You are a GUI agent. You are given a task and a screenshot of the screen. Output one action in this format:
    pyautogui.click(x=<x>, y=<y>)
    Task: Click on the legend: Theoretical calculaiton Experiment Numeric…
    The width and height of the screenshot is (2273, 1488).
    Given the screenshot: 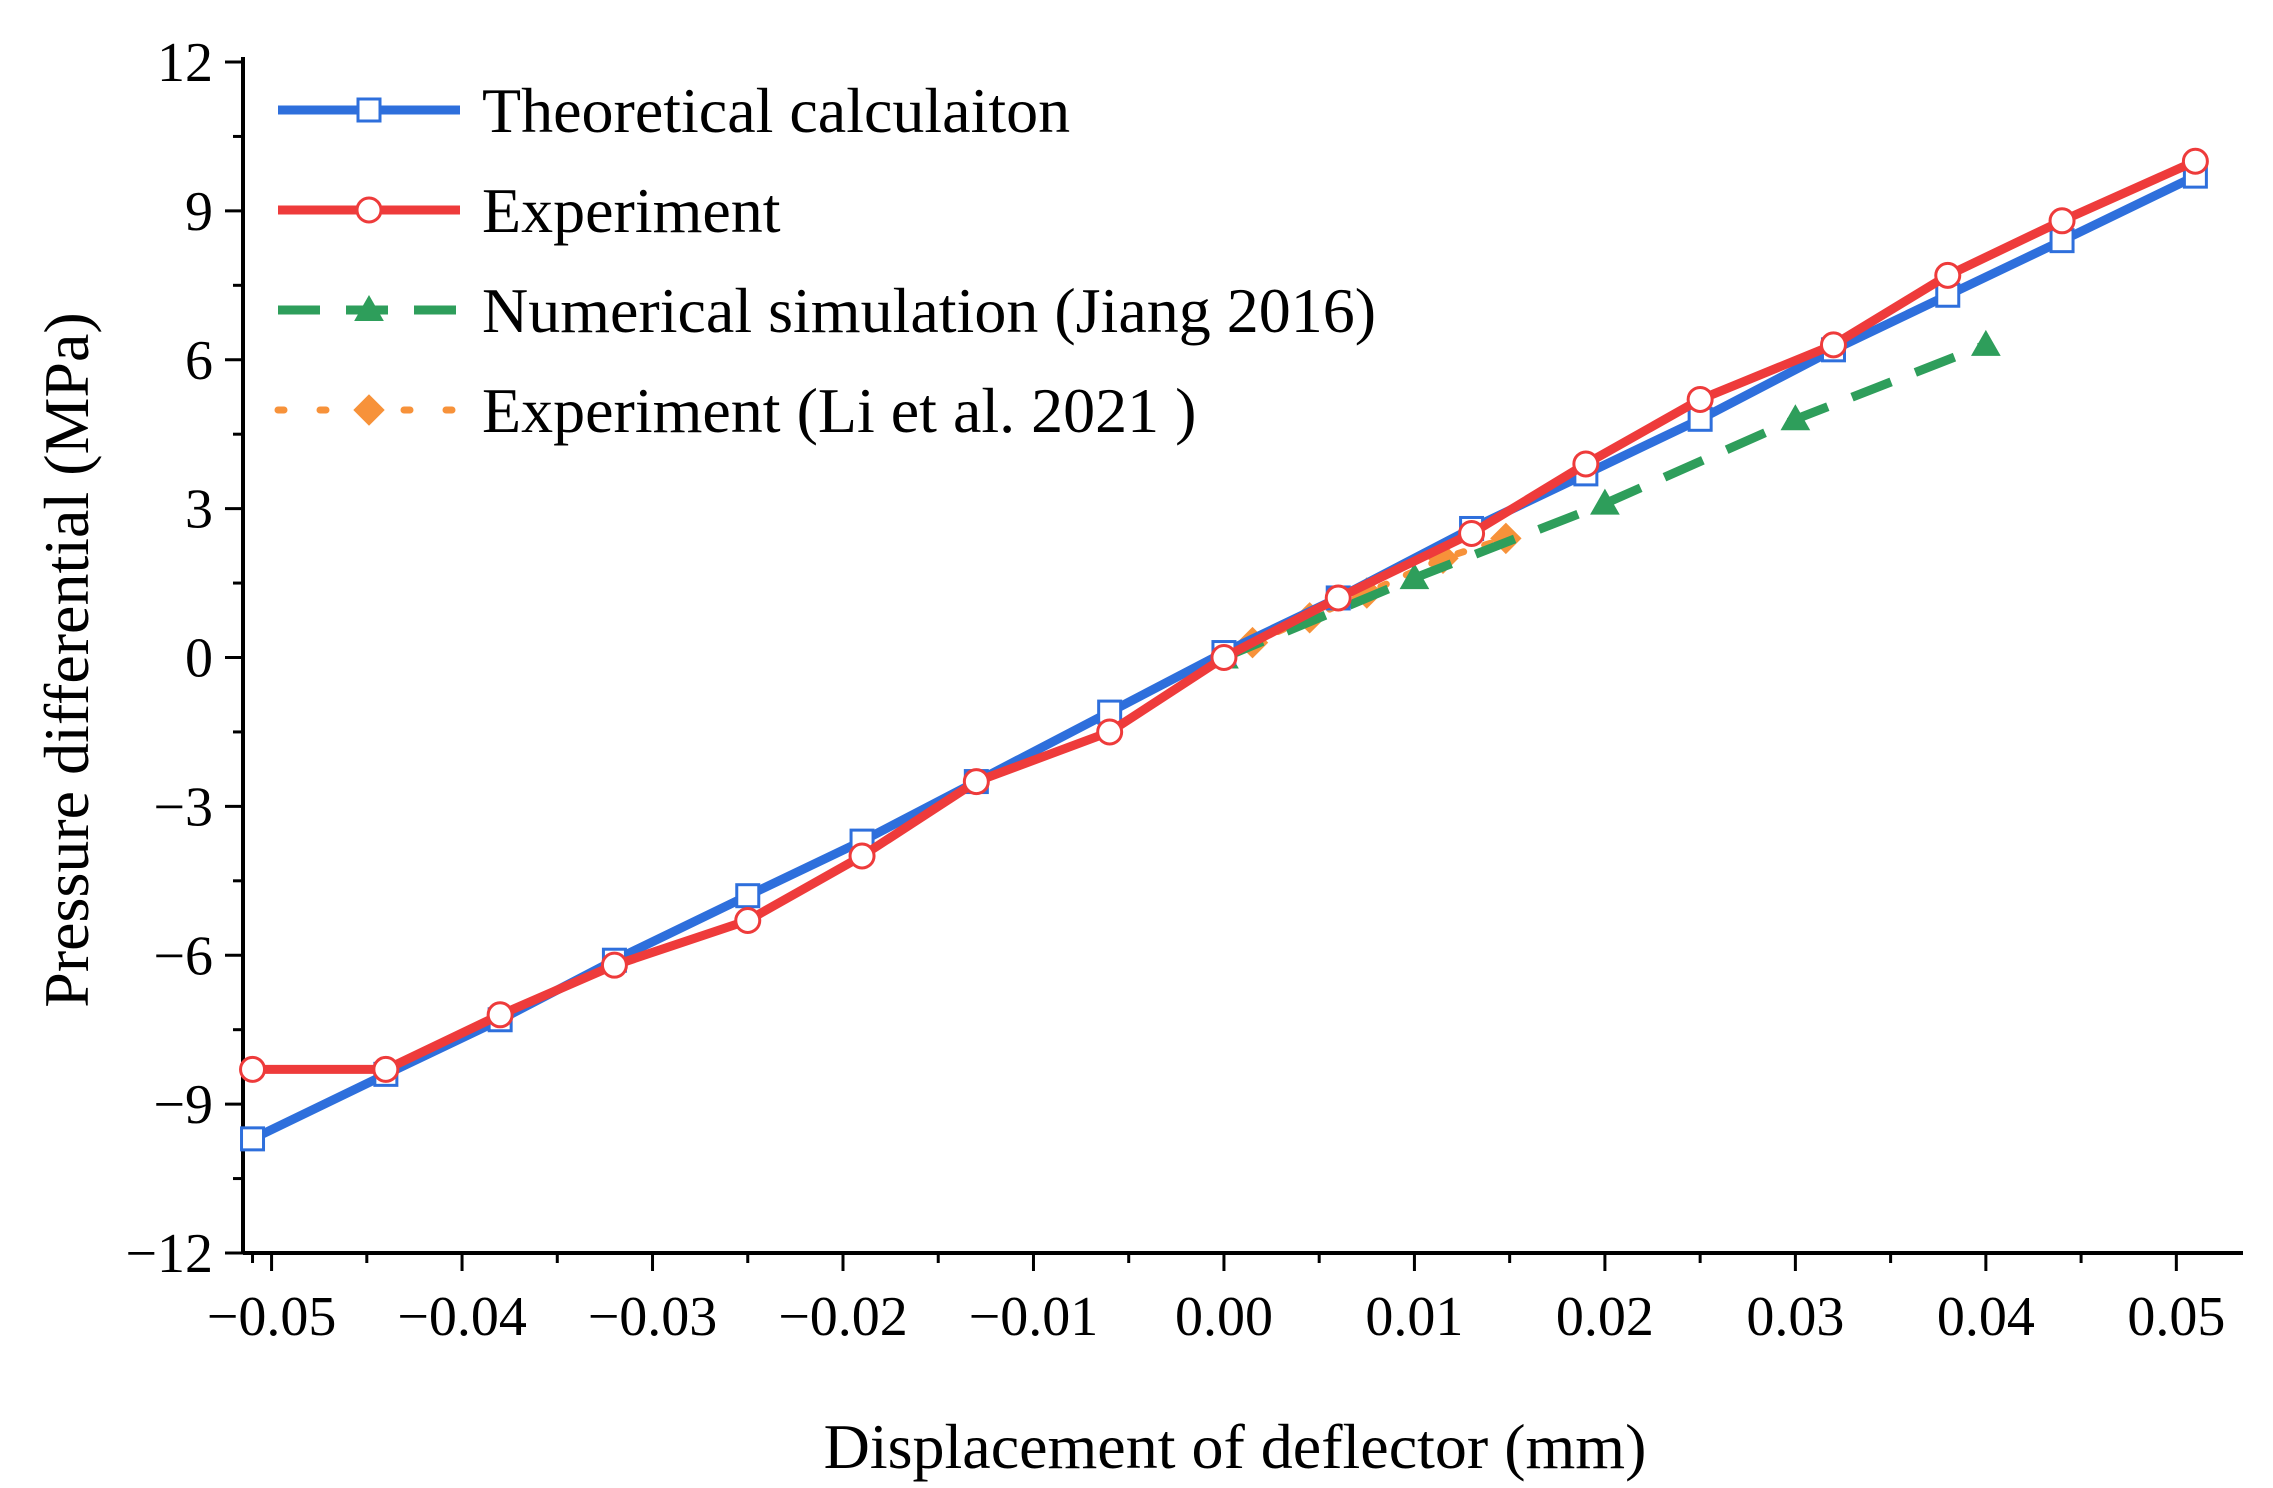 What is the action you would take?
    pyautogui.click(x=825, y=260)
    